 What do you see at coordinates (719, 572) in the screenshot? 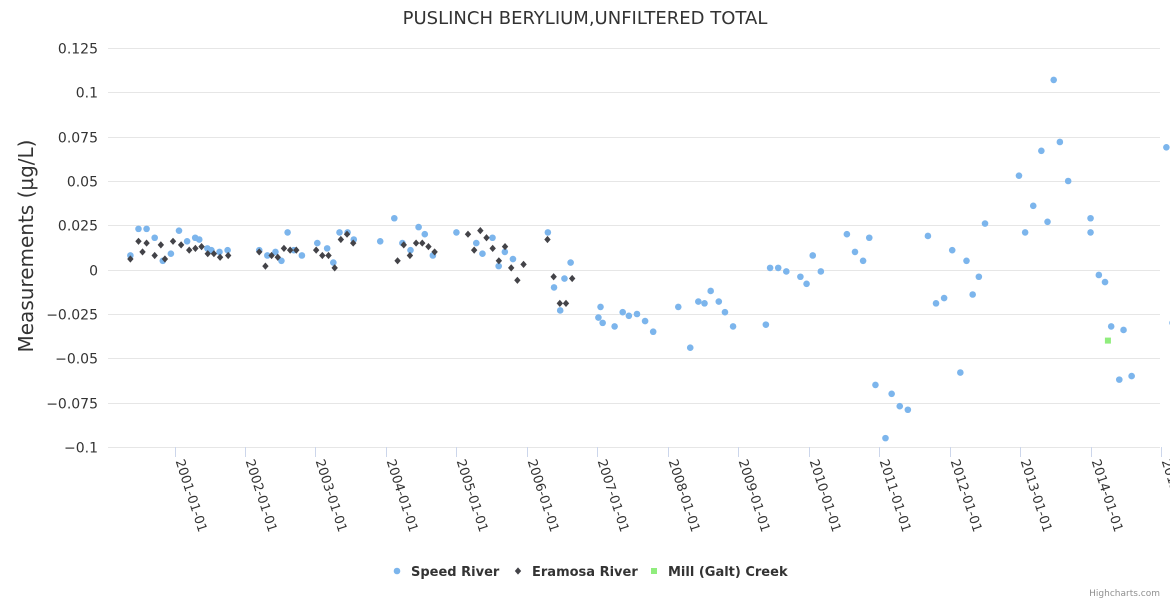
I see `legend-item: Mill (Galt) Creek` at bounding box center [719, 572].